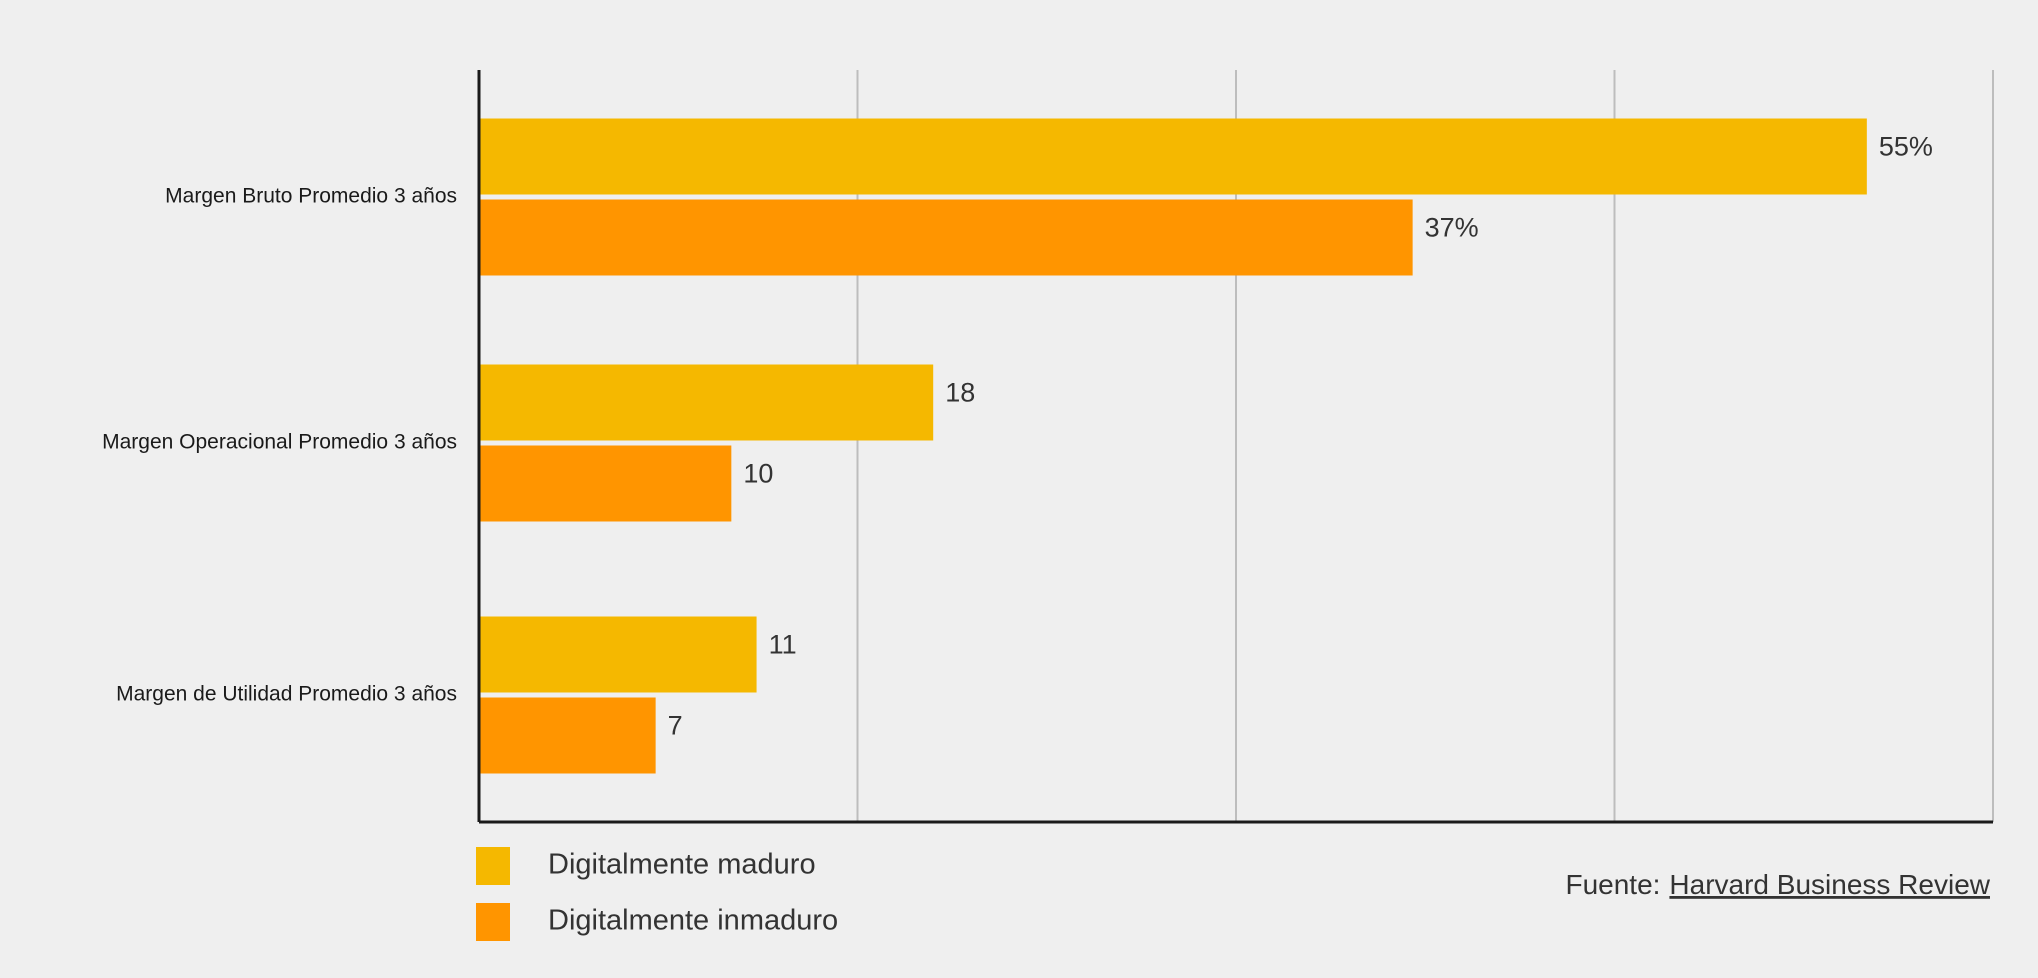 This screenshot has height=978, width=2038. Describe the element at coordinates (783, 645) in the screenshot. I see `value-label-s1-c3: 11` at that location.